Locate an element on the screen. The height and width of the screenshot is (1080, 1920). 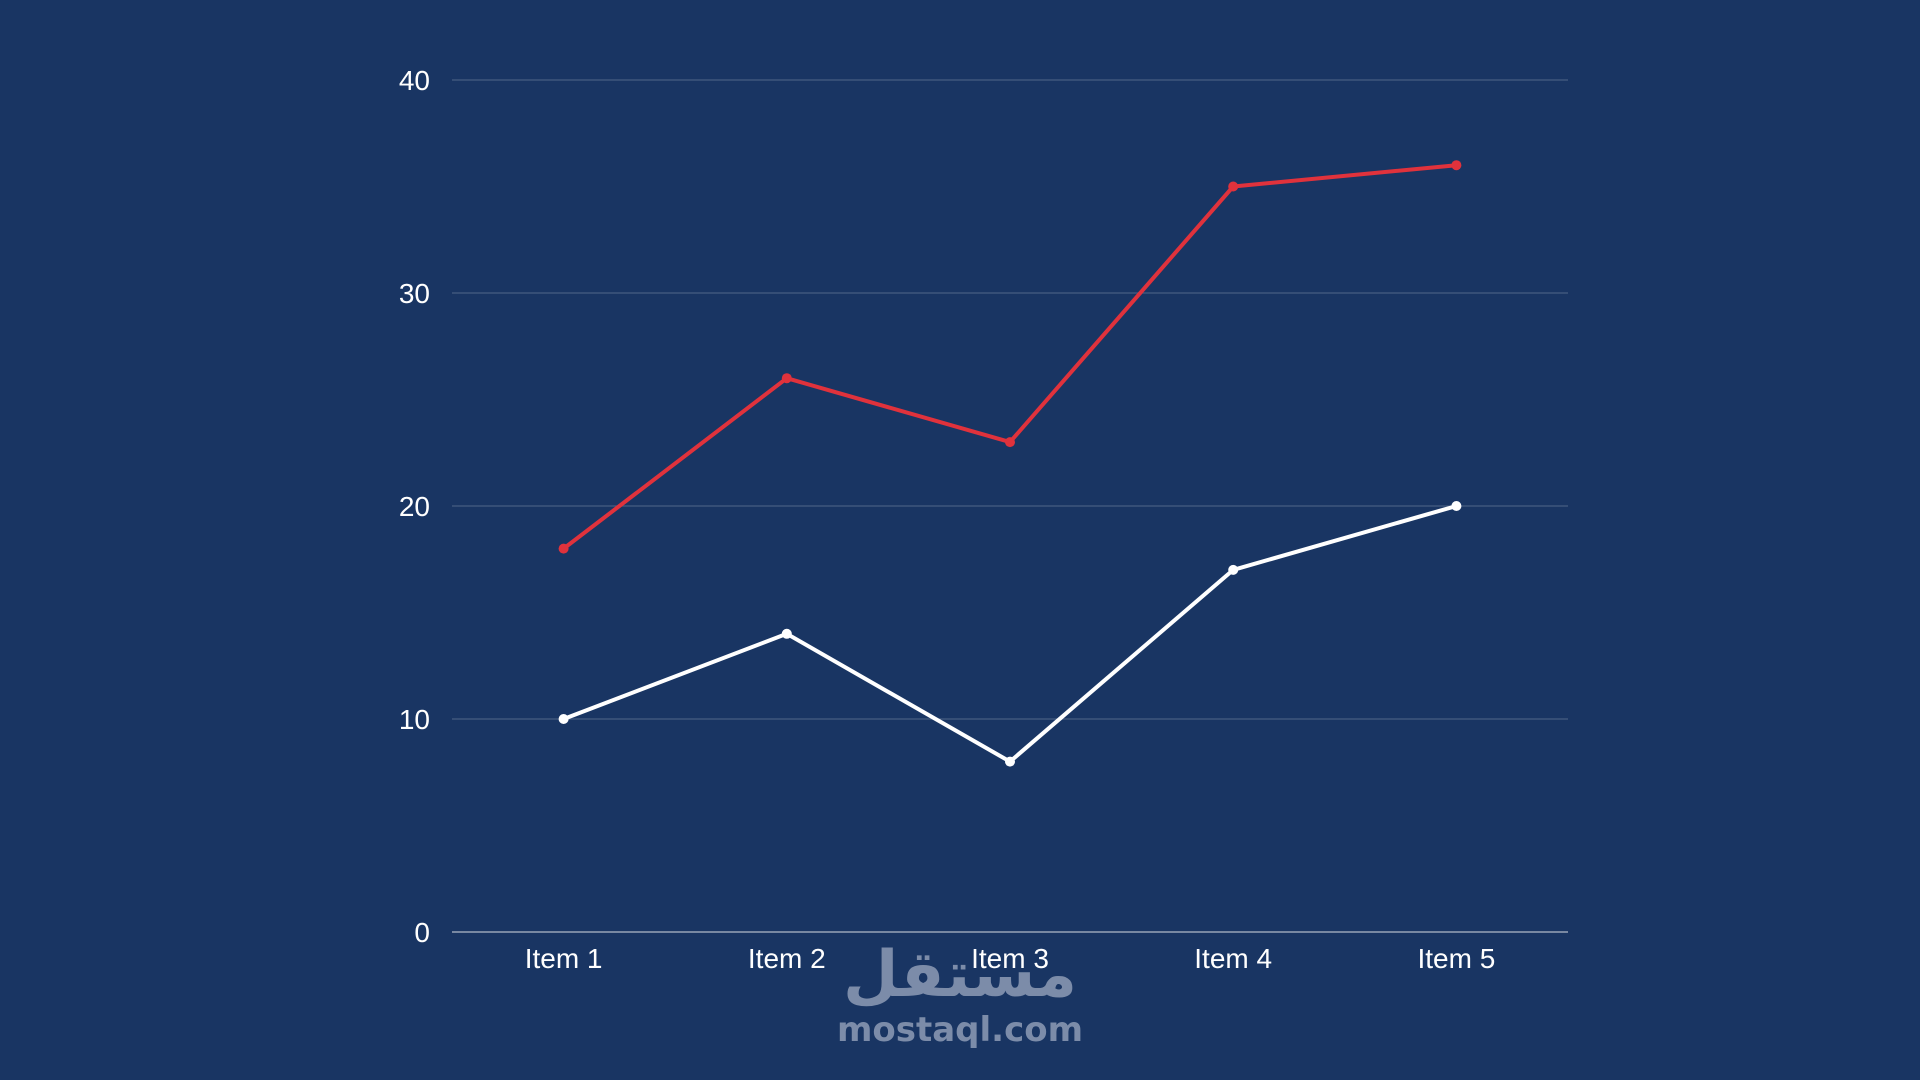
watermark-logo: مستقل mostaql.com is located at coordinates (960, 995).